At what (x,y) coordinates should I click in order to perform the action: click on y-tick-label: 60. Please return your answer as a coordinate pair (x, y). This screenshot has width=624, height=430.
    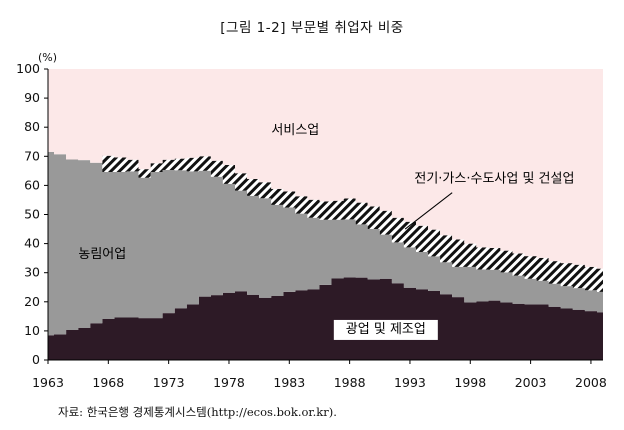
    Looking at the image, I should click on (32, 184).